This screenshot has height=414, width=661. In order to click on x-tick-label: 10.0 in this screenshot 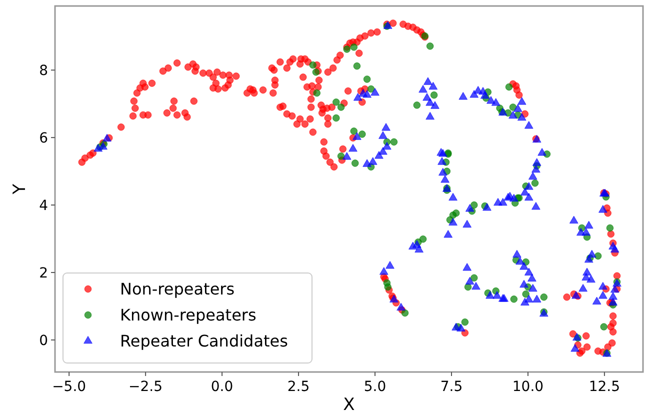, I will do `click(528, 387)`.